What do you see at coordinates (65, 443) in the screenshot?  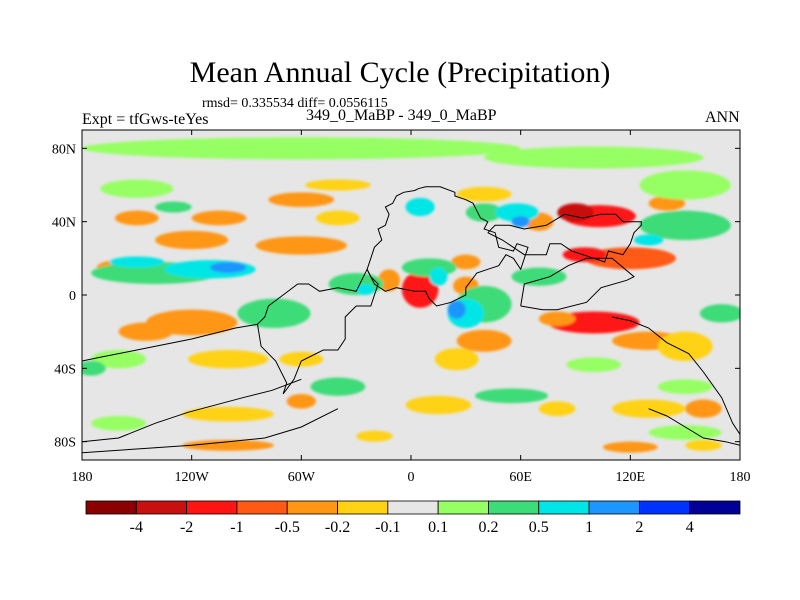 I see `y-tick-label: 80S` at bounding box center [65, 443].